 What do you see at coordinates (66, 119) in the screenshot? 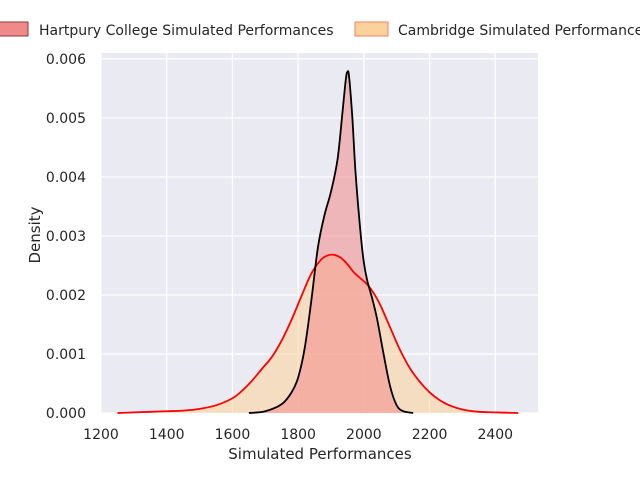
I see `y-tick-label: 0.005` at bounding box center [66, 119].